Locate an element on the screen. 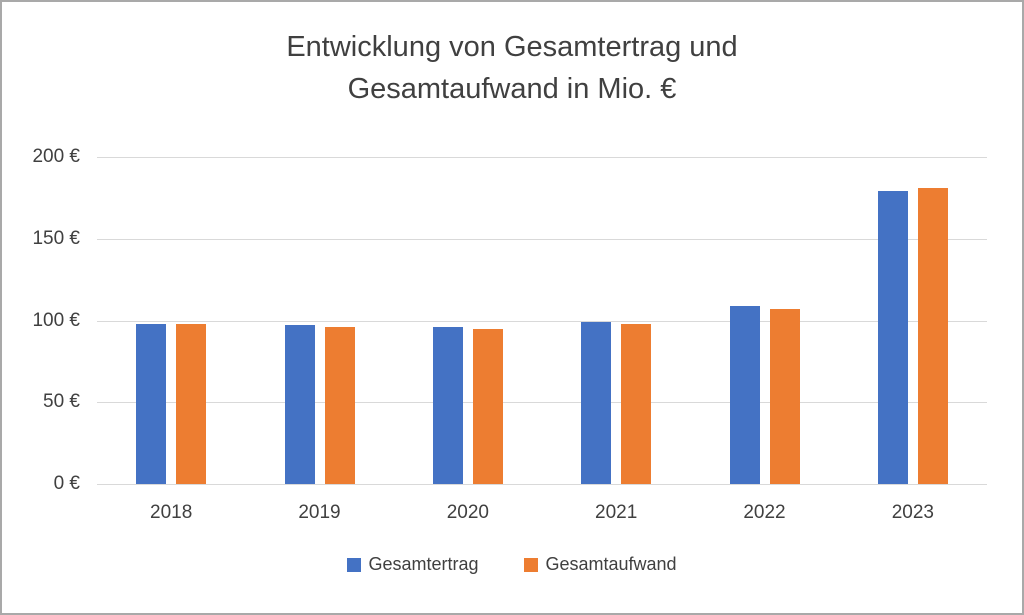  y-axis-tick-label: 150 € is located at coordinates (56, 238).